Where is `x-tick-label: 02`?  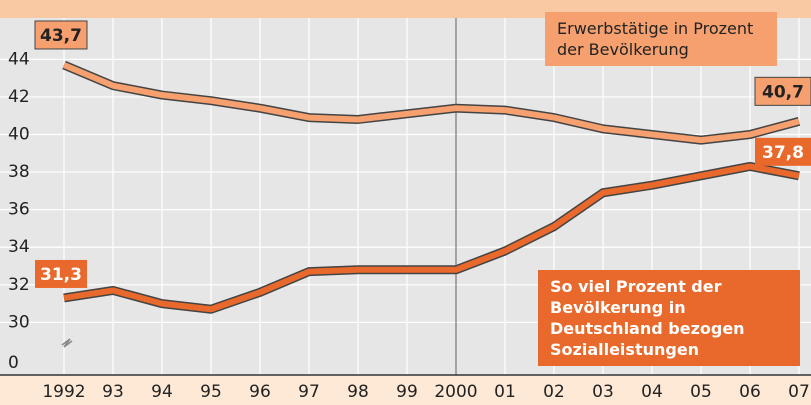 x-tick-label: 02 is located at coordinates (554, 392).